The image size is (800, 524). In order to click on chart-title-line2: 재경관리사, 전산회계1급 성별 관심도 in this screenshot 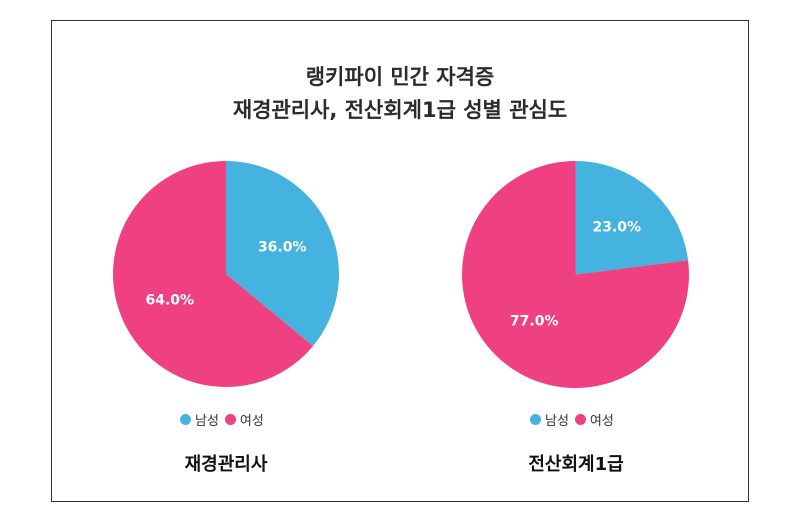, I will do `click(400, 110)`.